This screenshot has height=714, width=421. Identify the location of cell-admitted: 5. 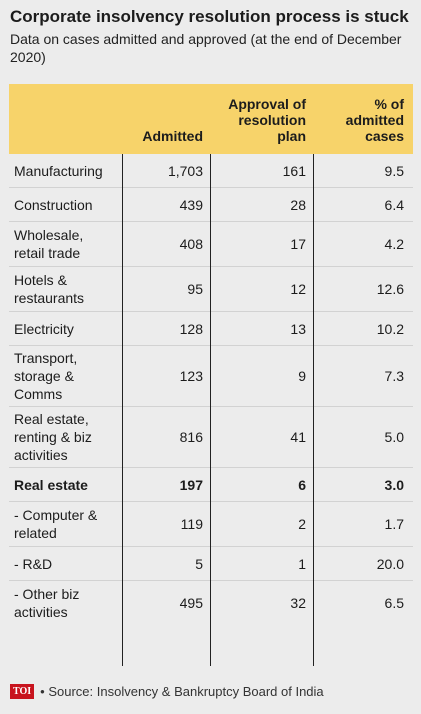
(199, 563).